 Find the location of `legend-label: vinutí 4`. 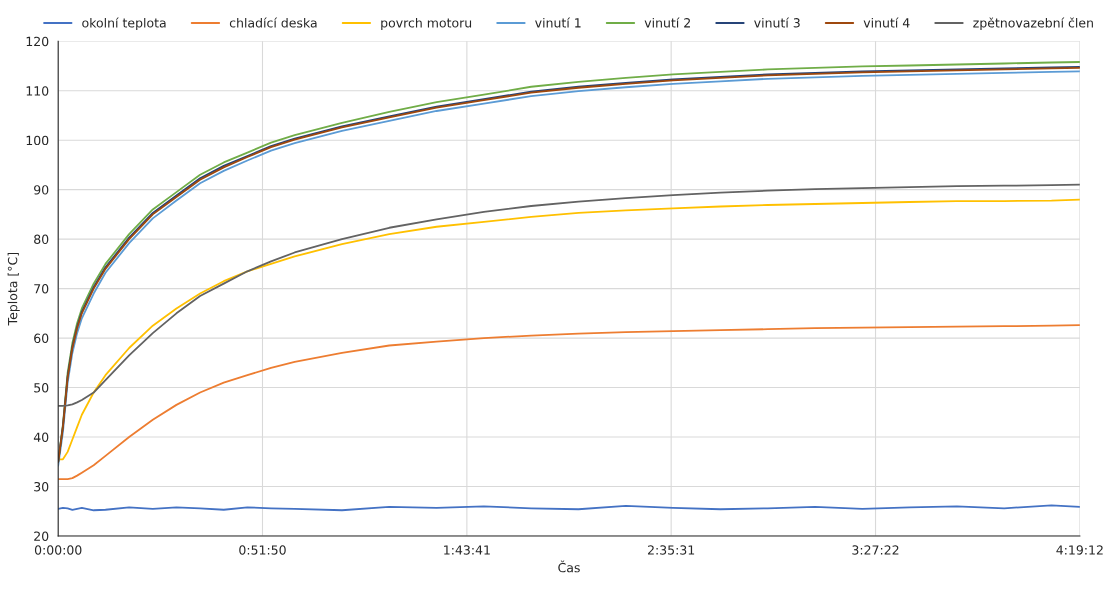

legend-label: vinutí 4 is located at coordinates (886, 22).